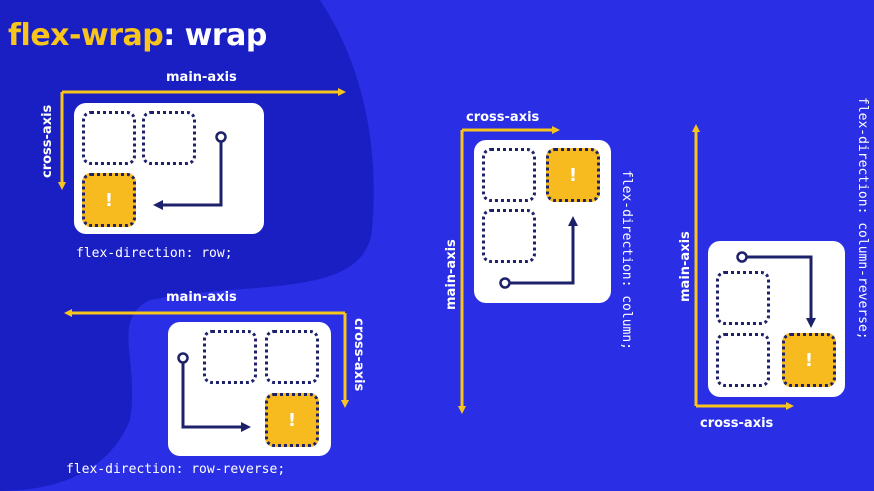 The height and width of the screenshot is (491, 874). I want to click on title-property: flex-wrap, so click(86, 35).